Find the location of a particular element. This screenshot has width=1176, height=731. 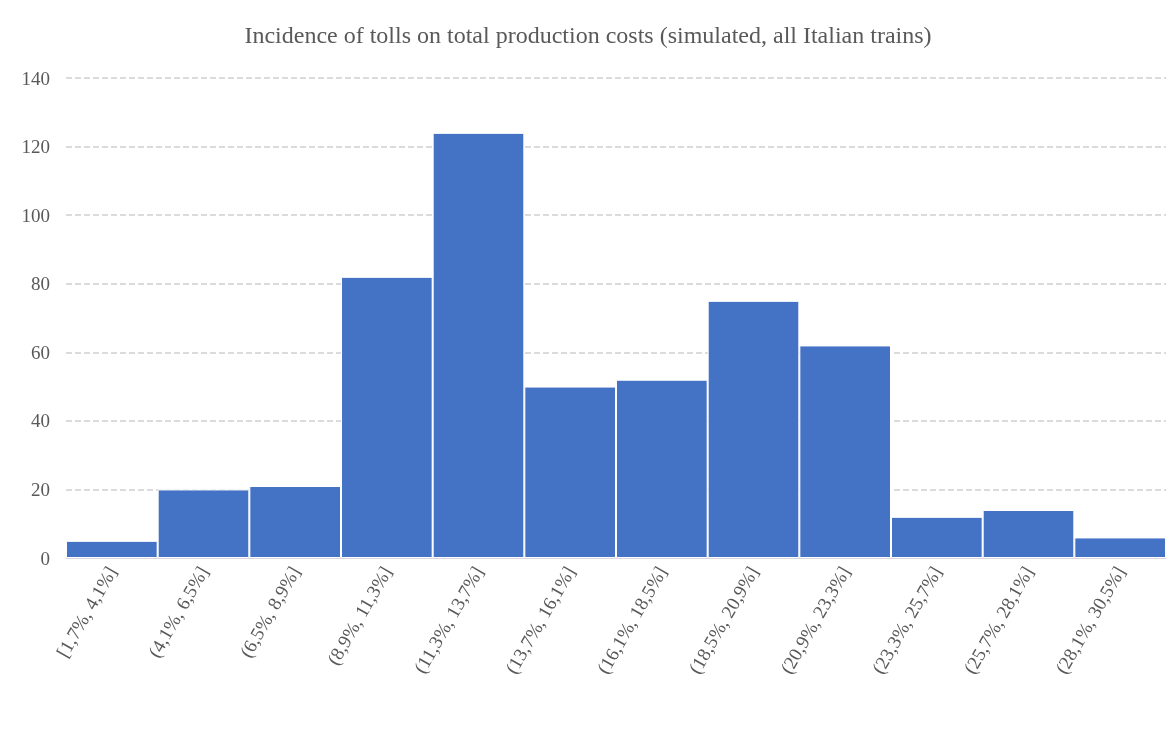

y-tick-label: 20 is located at coordinates (40, 489).